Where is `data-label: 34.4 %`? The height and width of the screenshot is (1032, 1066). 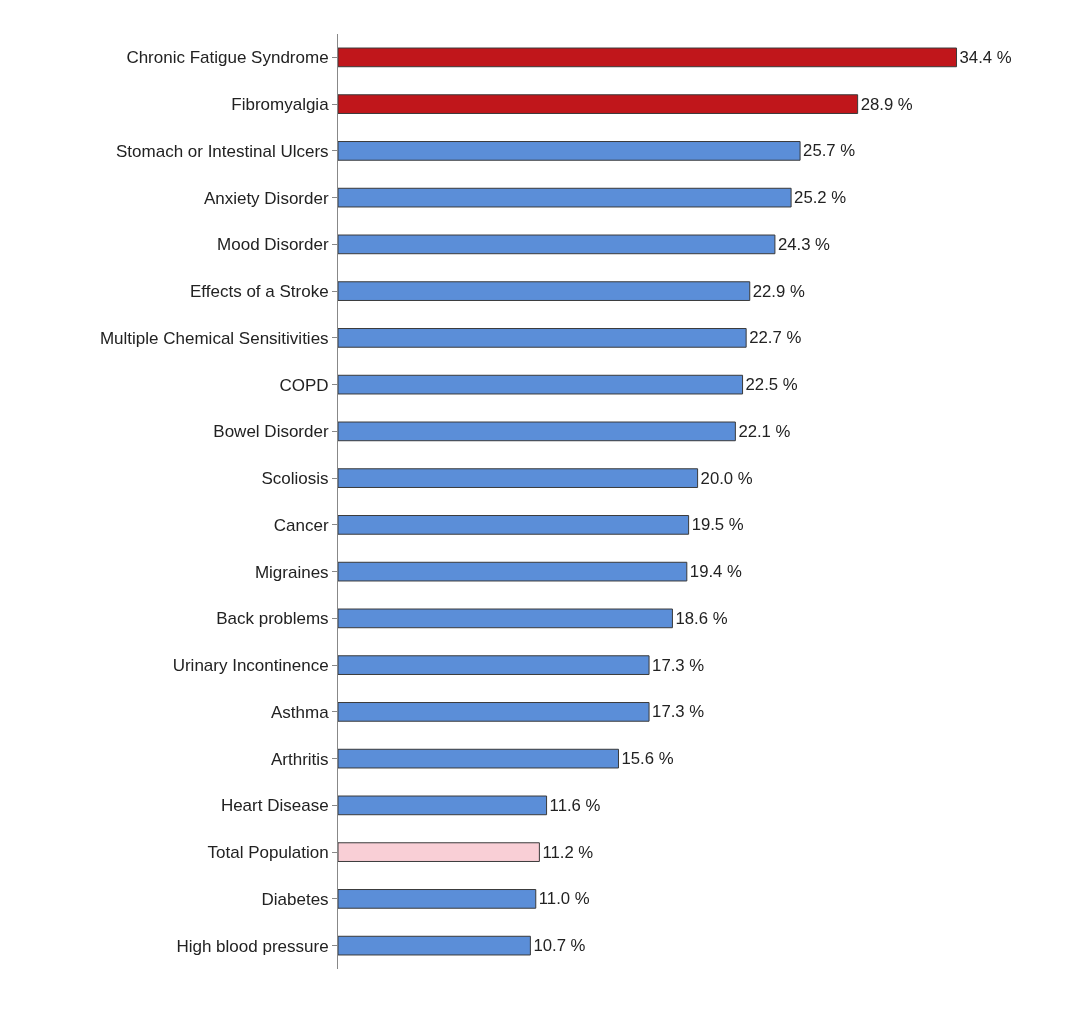
data-label: 34.4 % is located at coordinates (985, 57).